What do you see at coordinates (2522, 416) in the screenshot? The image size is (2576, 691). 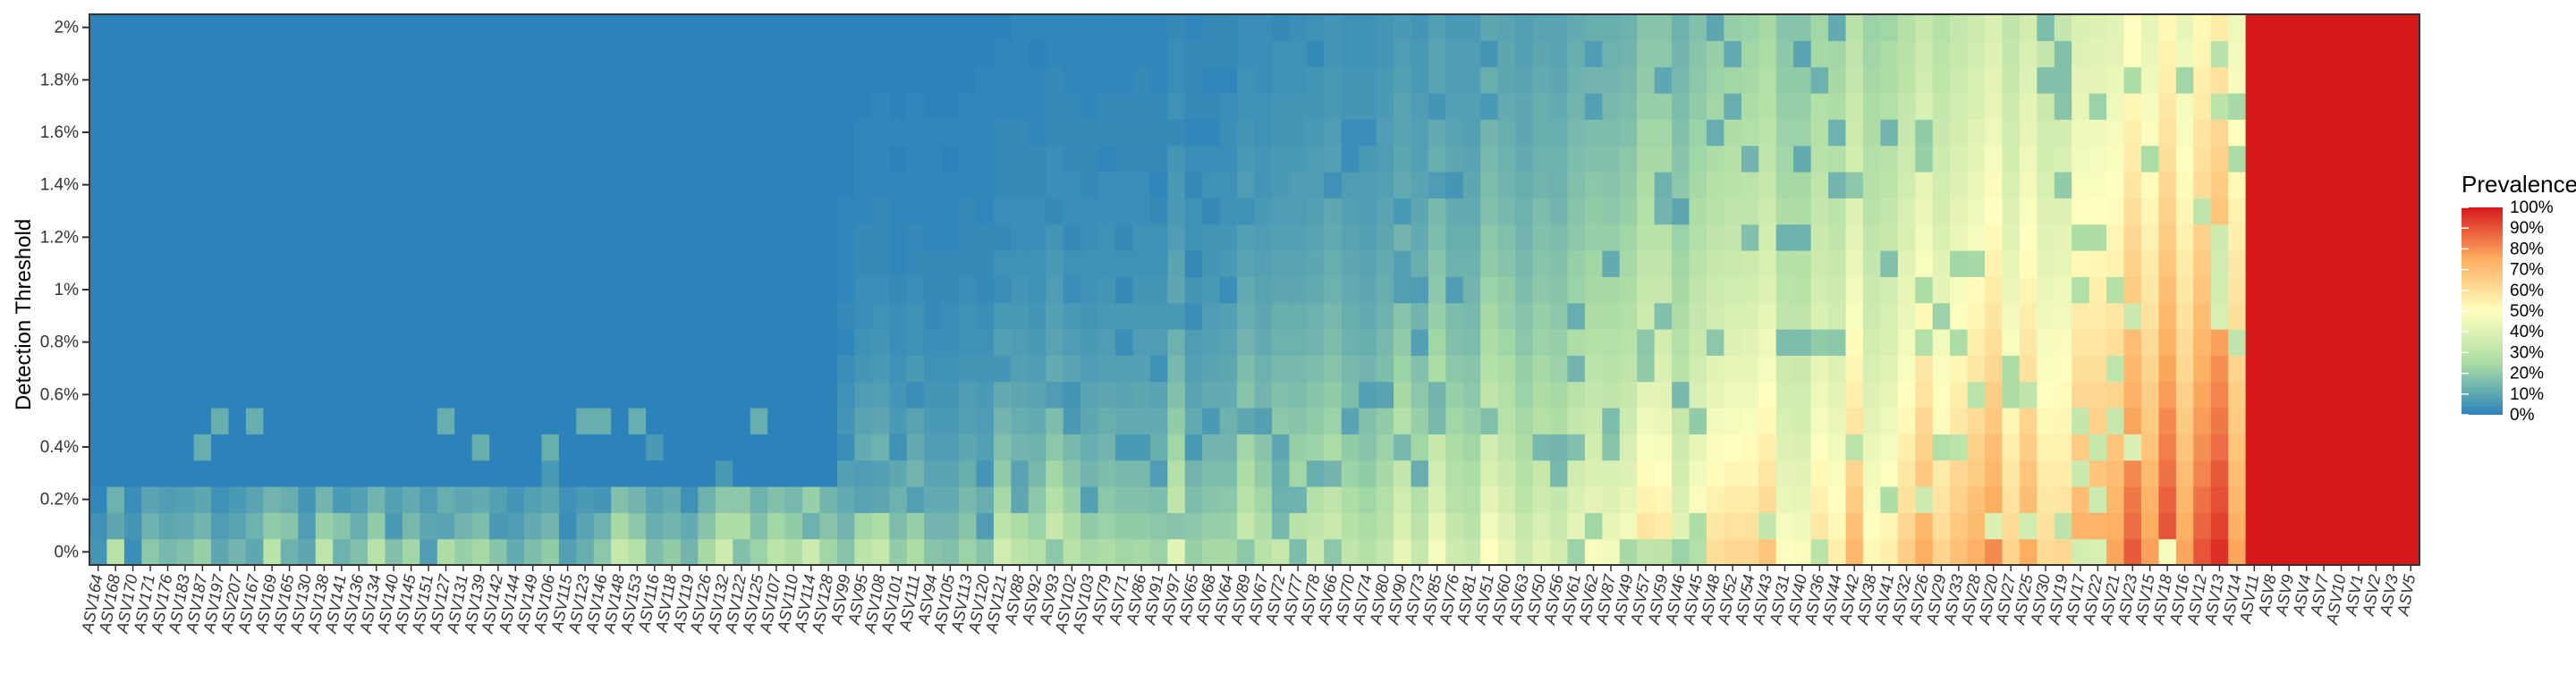 I see `legend-label: 0%` at bounding box center [2522, 416].